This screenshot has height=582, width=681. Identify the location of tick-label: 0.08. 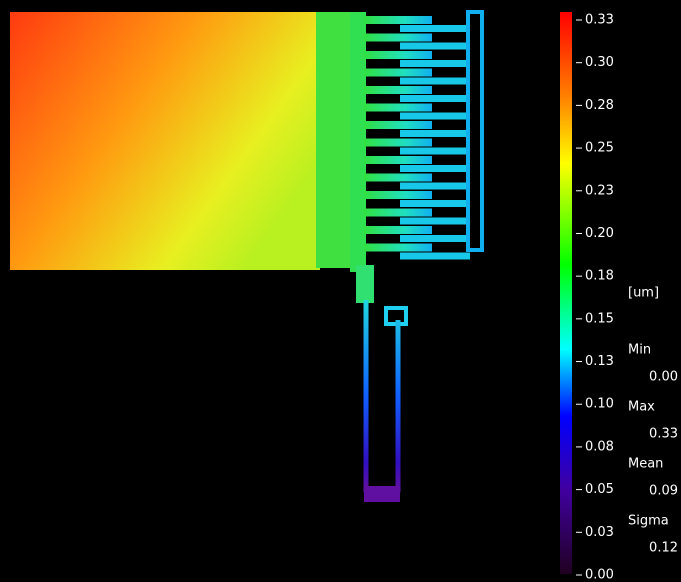
(599, 446).